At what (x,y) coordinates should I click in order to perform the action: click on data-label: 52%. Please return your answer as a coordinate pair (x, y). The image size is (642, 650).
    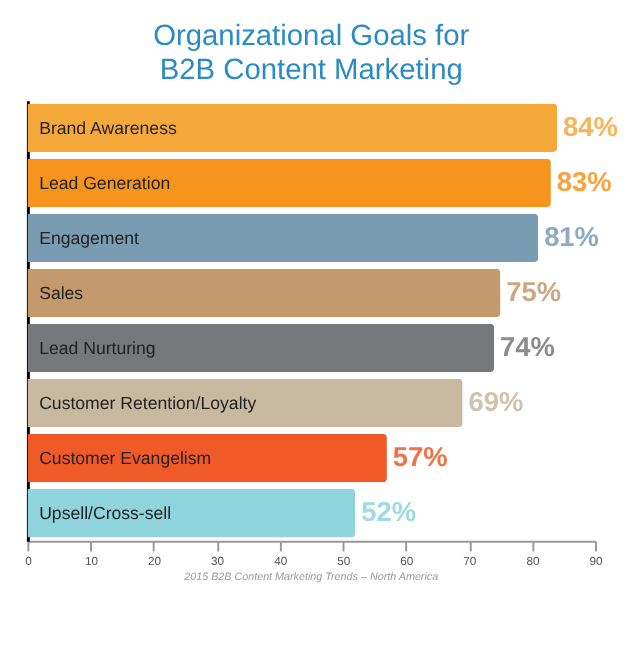
    Looking at the image, I should click on (389, 511).